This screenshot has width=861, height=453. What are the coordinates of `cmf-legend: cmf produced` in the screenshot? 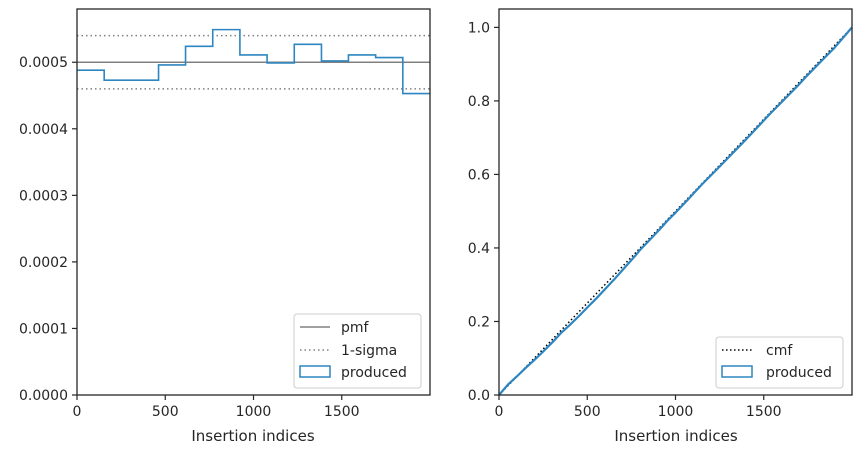 It's located at (779, 362).